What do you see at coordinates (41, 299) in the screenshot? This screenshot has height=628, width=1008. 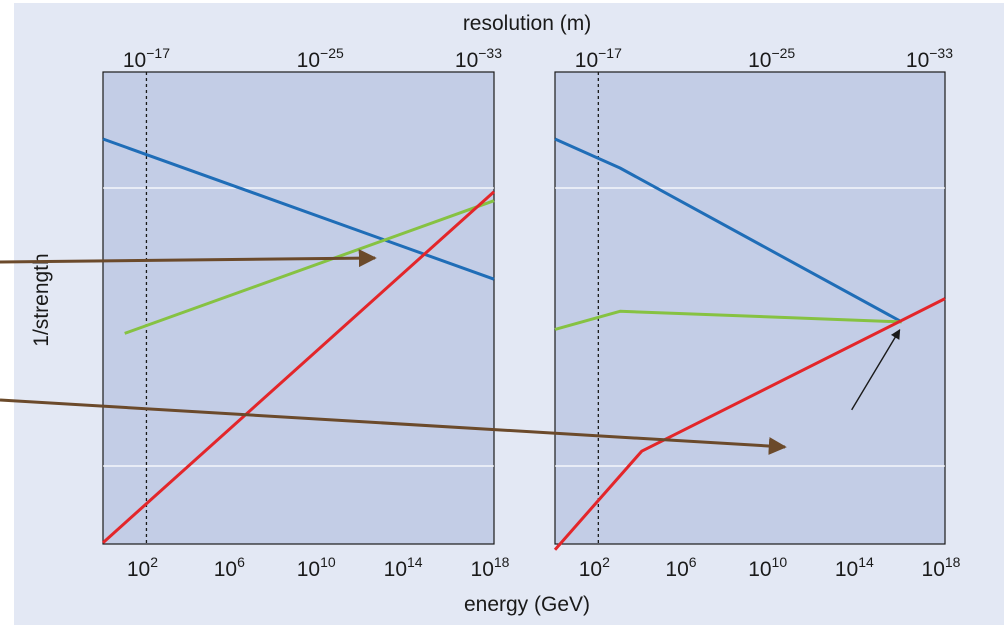 I see `y-axis-title: 1/strength` at bounding box center [41, 299].